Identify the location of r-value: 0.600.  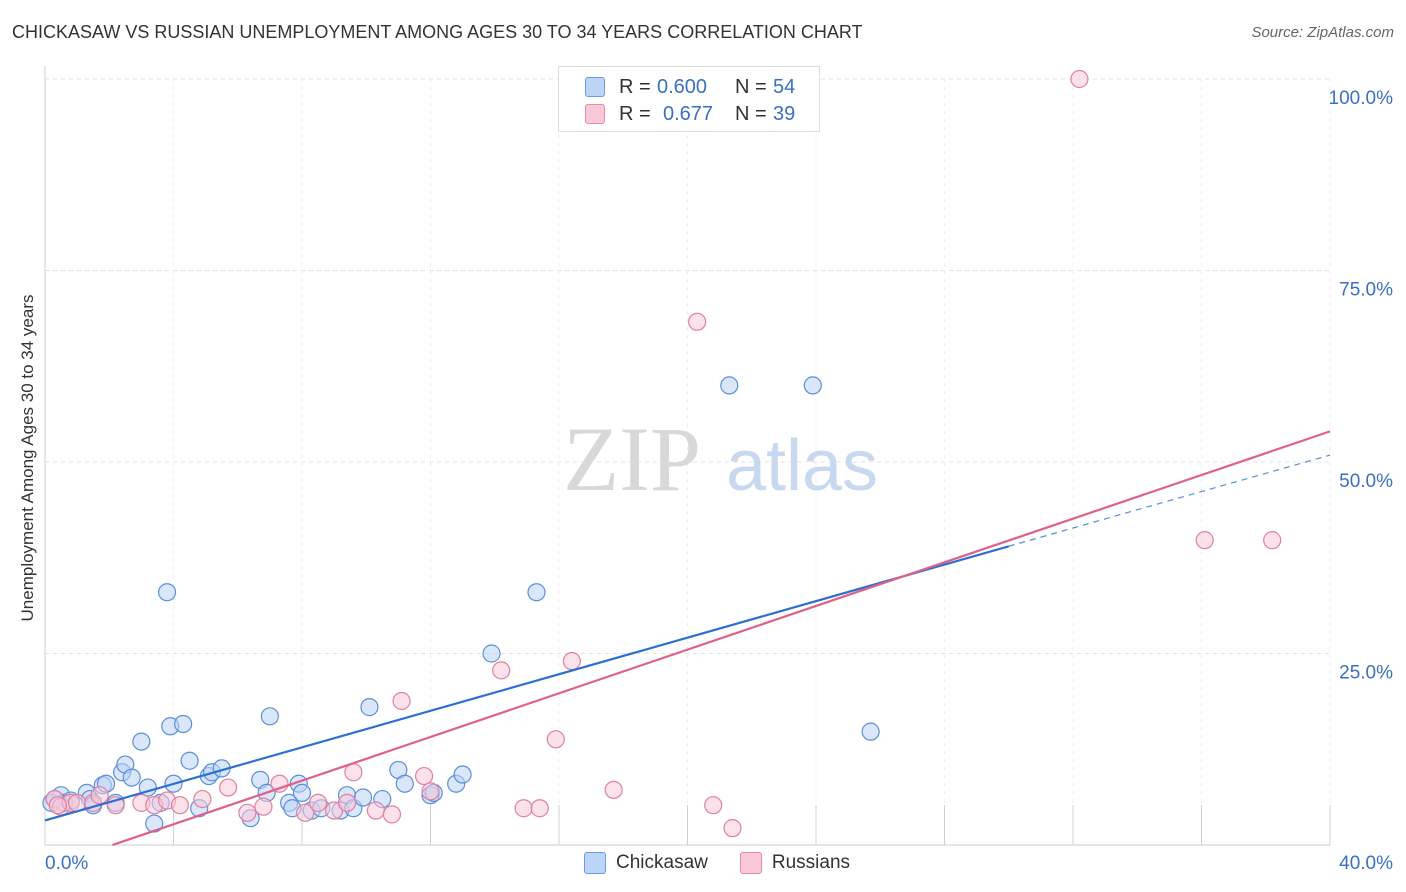
(682, 86).